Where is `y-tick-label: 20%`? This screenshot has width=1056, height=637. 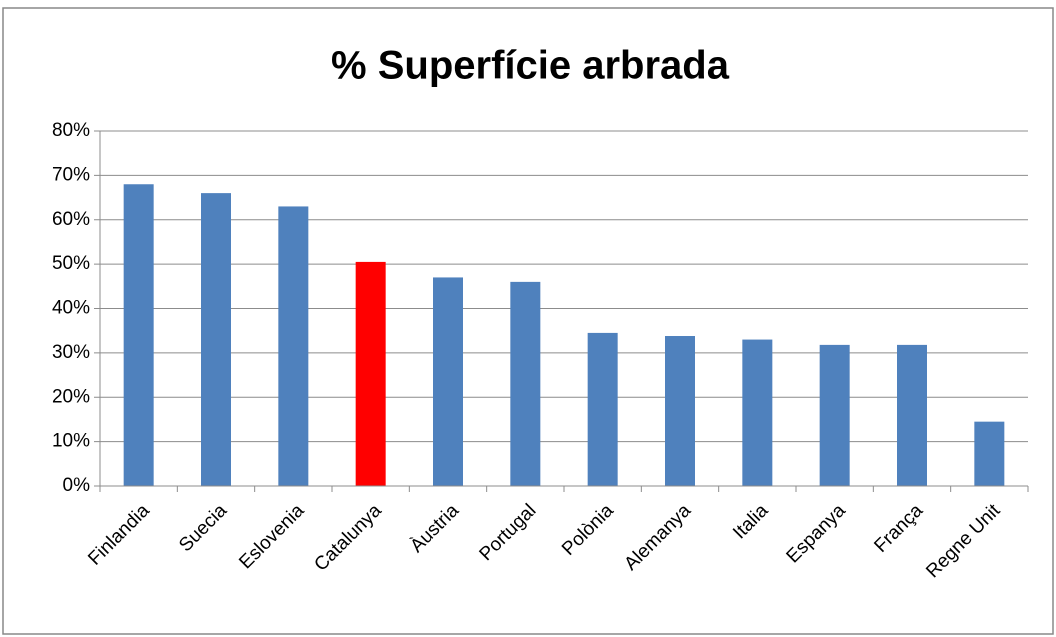
y-tick-label: 20% is located at coordinates (71, 396).